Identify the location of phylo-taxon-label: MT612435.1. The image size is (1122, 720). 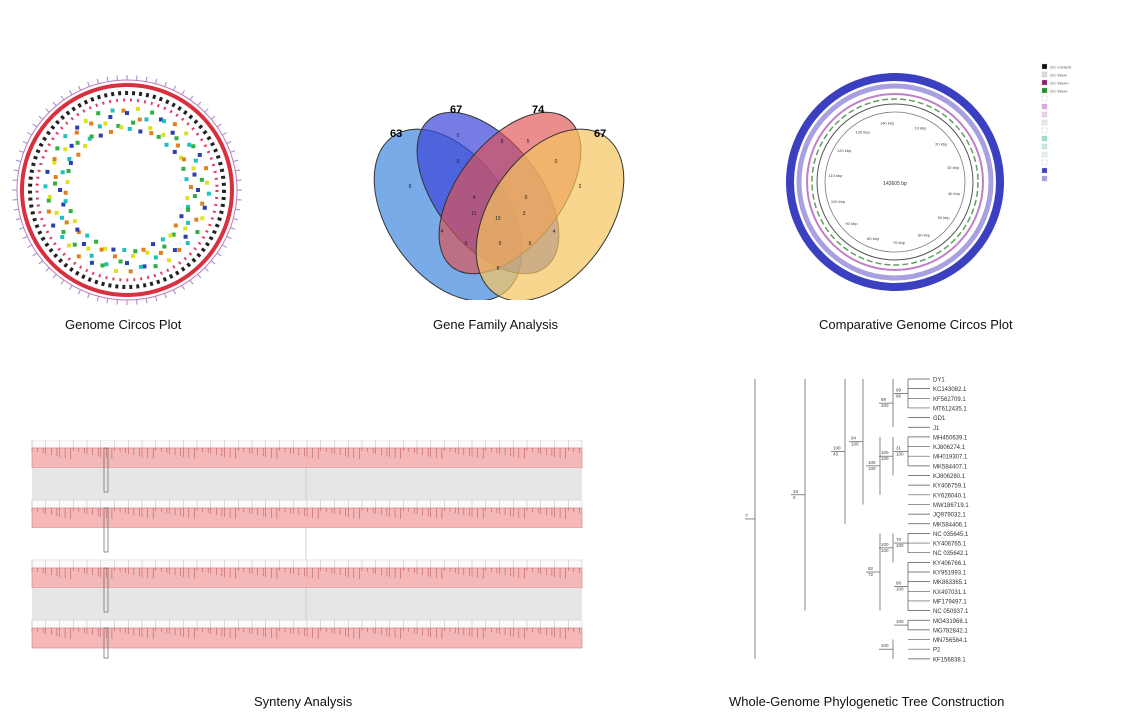
(950, 409).